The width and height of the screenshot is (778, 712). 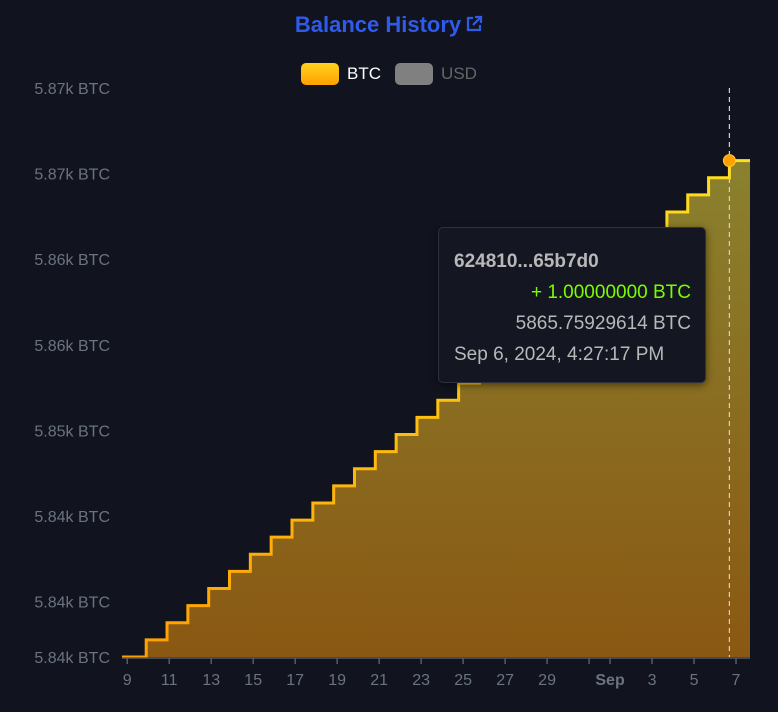 What do you see at coordinates (463, 680) in the screenshot?
I see `x-tick-label: 25` at bounding box center [463, 680].